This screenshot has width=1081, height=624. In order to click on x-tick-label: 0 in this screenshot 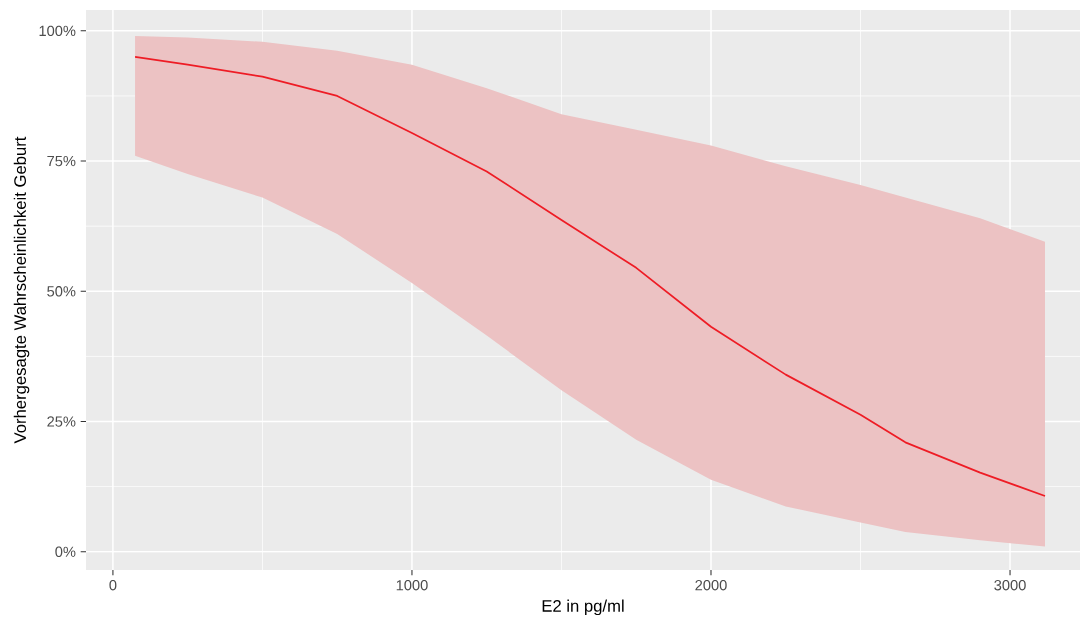, I will do `click(113, 585)`.